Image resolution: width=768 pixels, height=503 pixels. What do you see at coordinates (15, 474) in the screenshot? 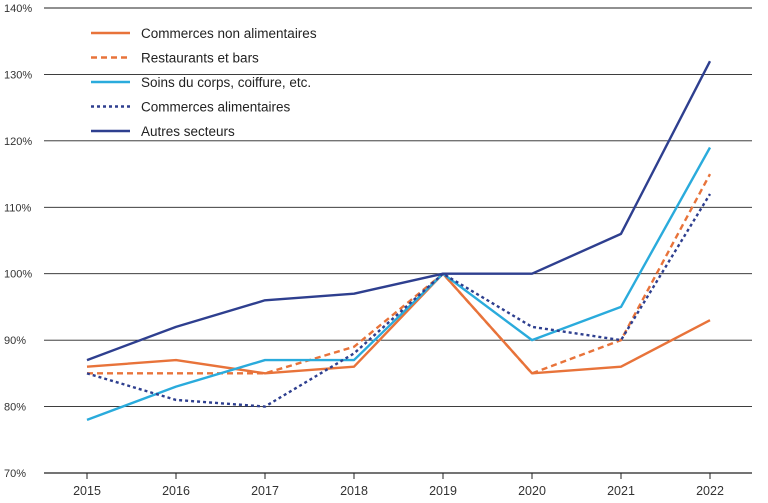
I see `y-tick-label: 70%` at bounding box center [15, 474].